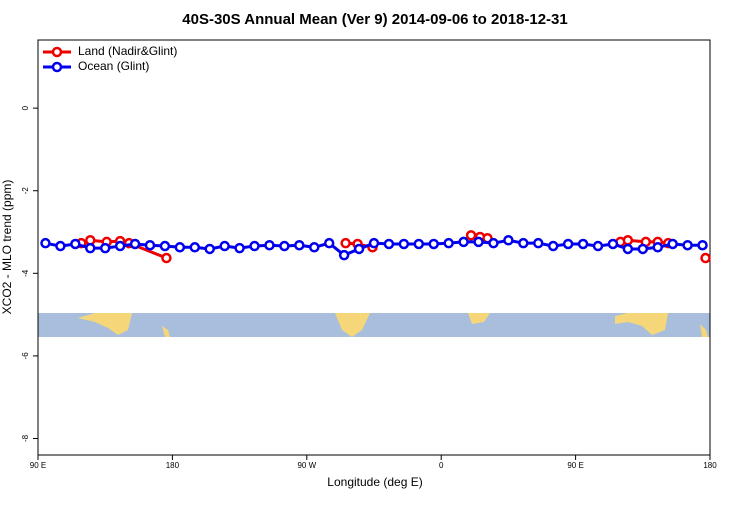 This screenshot has width=750, height=505. I want to click on map-strip, so click(374, 325).